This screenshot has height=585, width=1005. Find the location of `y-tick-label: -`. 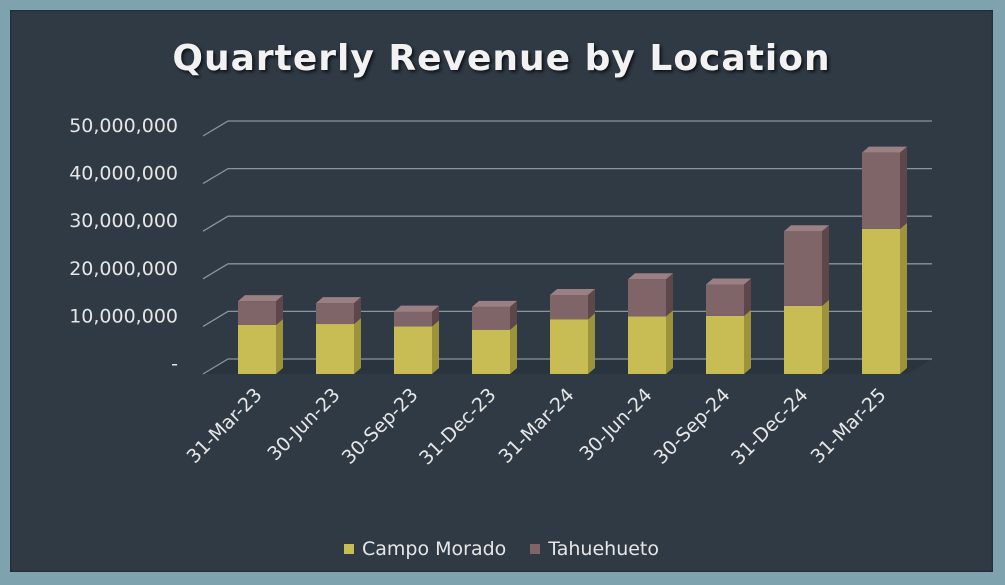

y-tick-label: - is located at coordinates (174, 364).